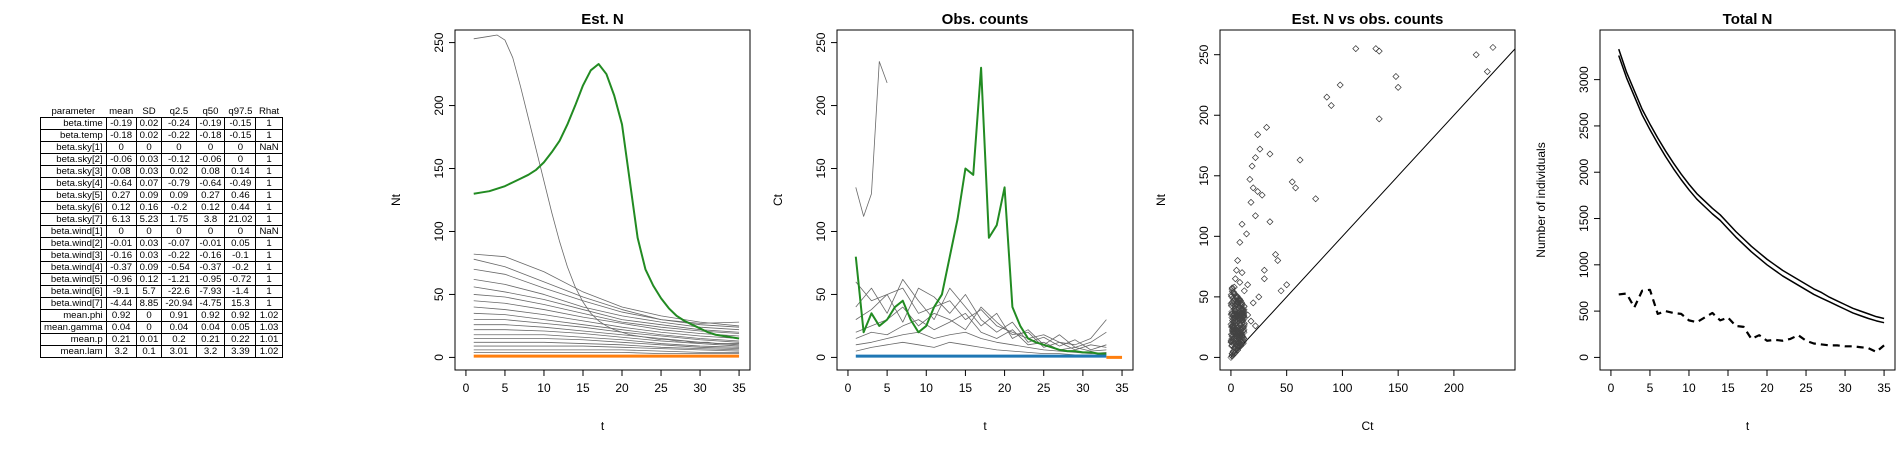 This screenshot has height=450, width=1900. Describe the element at coordinates (1398, 388) in the screenshot. I see `x-tick-label: 150` at that location.